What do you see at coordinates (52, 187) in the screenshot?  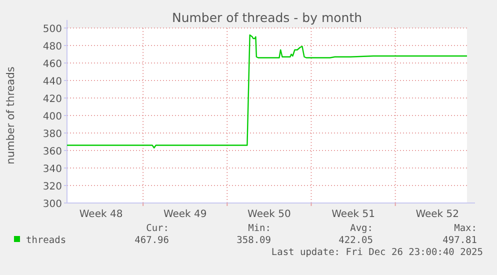 I see `y-tick-label: 320` at bounding box center [52, 187].